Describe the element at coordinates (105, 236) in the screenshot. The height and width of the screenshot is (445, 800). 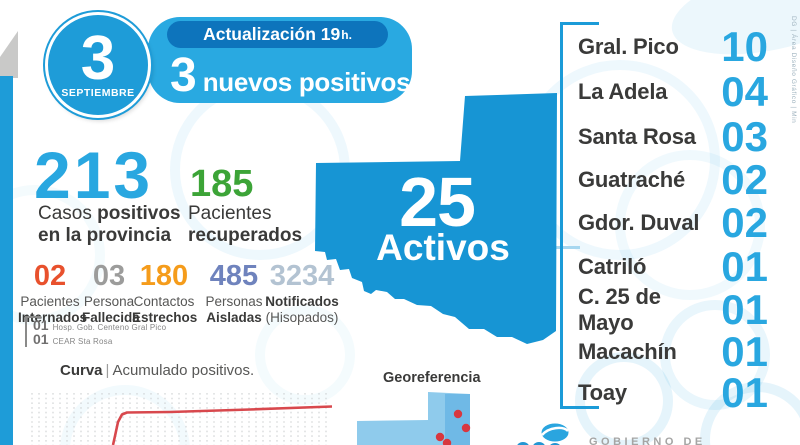
I see `positives-label-line2: en la provincia` at that location.